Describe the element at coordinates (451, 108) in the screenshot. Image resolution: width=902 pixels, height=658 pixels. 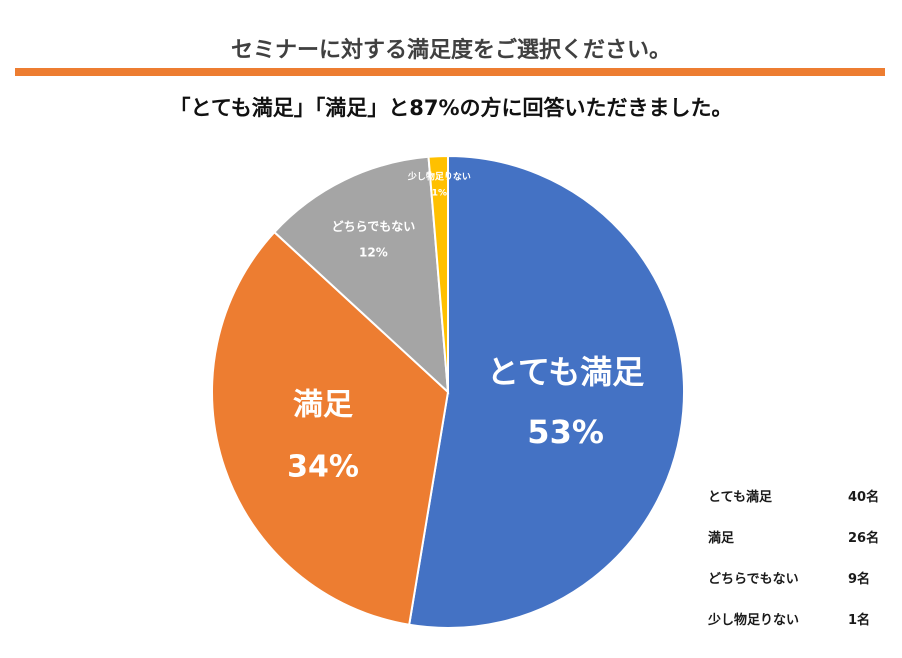
I see `page-subtitle: 「とても満足」「満足」と87%の方に回答いただきました。` at that location.